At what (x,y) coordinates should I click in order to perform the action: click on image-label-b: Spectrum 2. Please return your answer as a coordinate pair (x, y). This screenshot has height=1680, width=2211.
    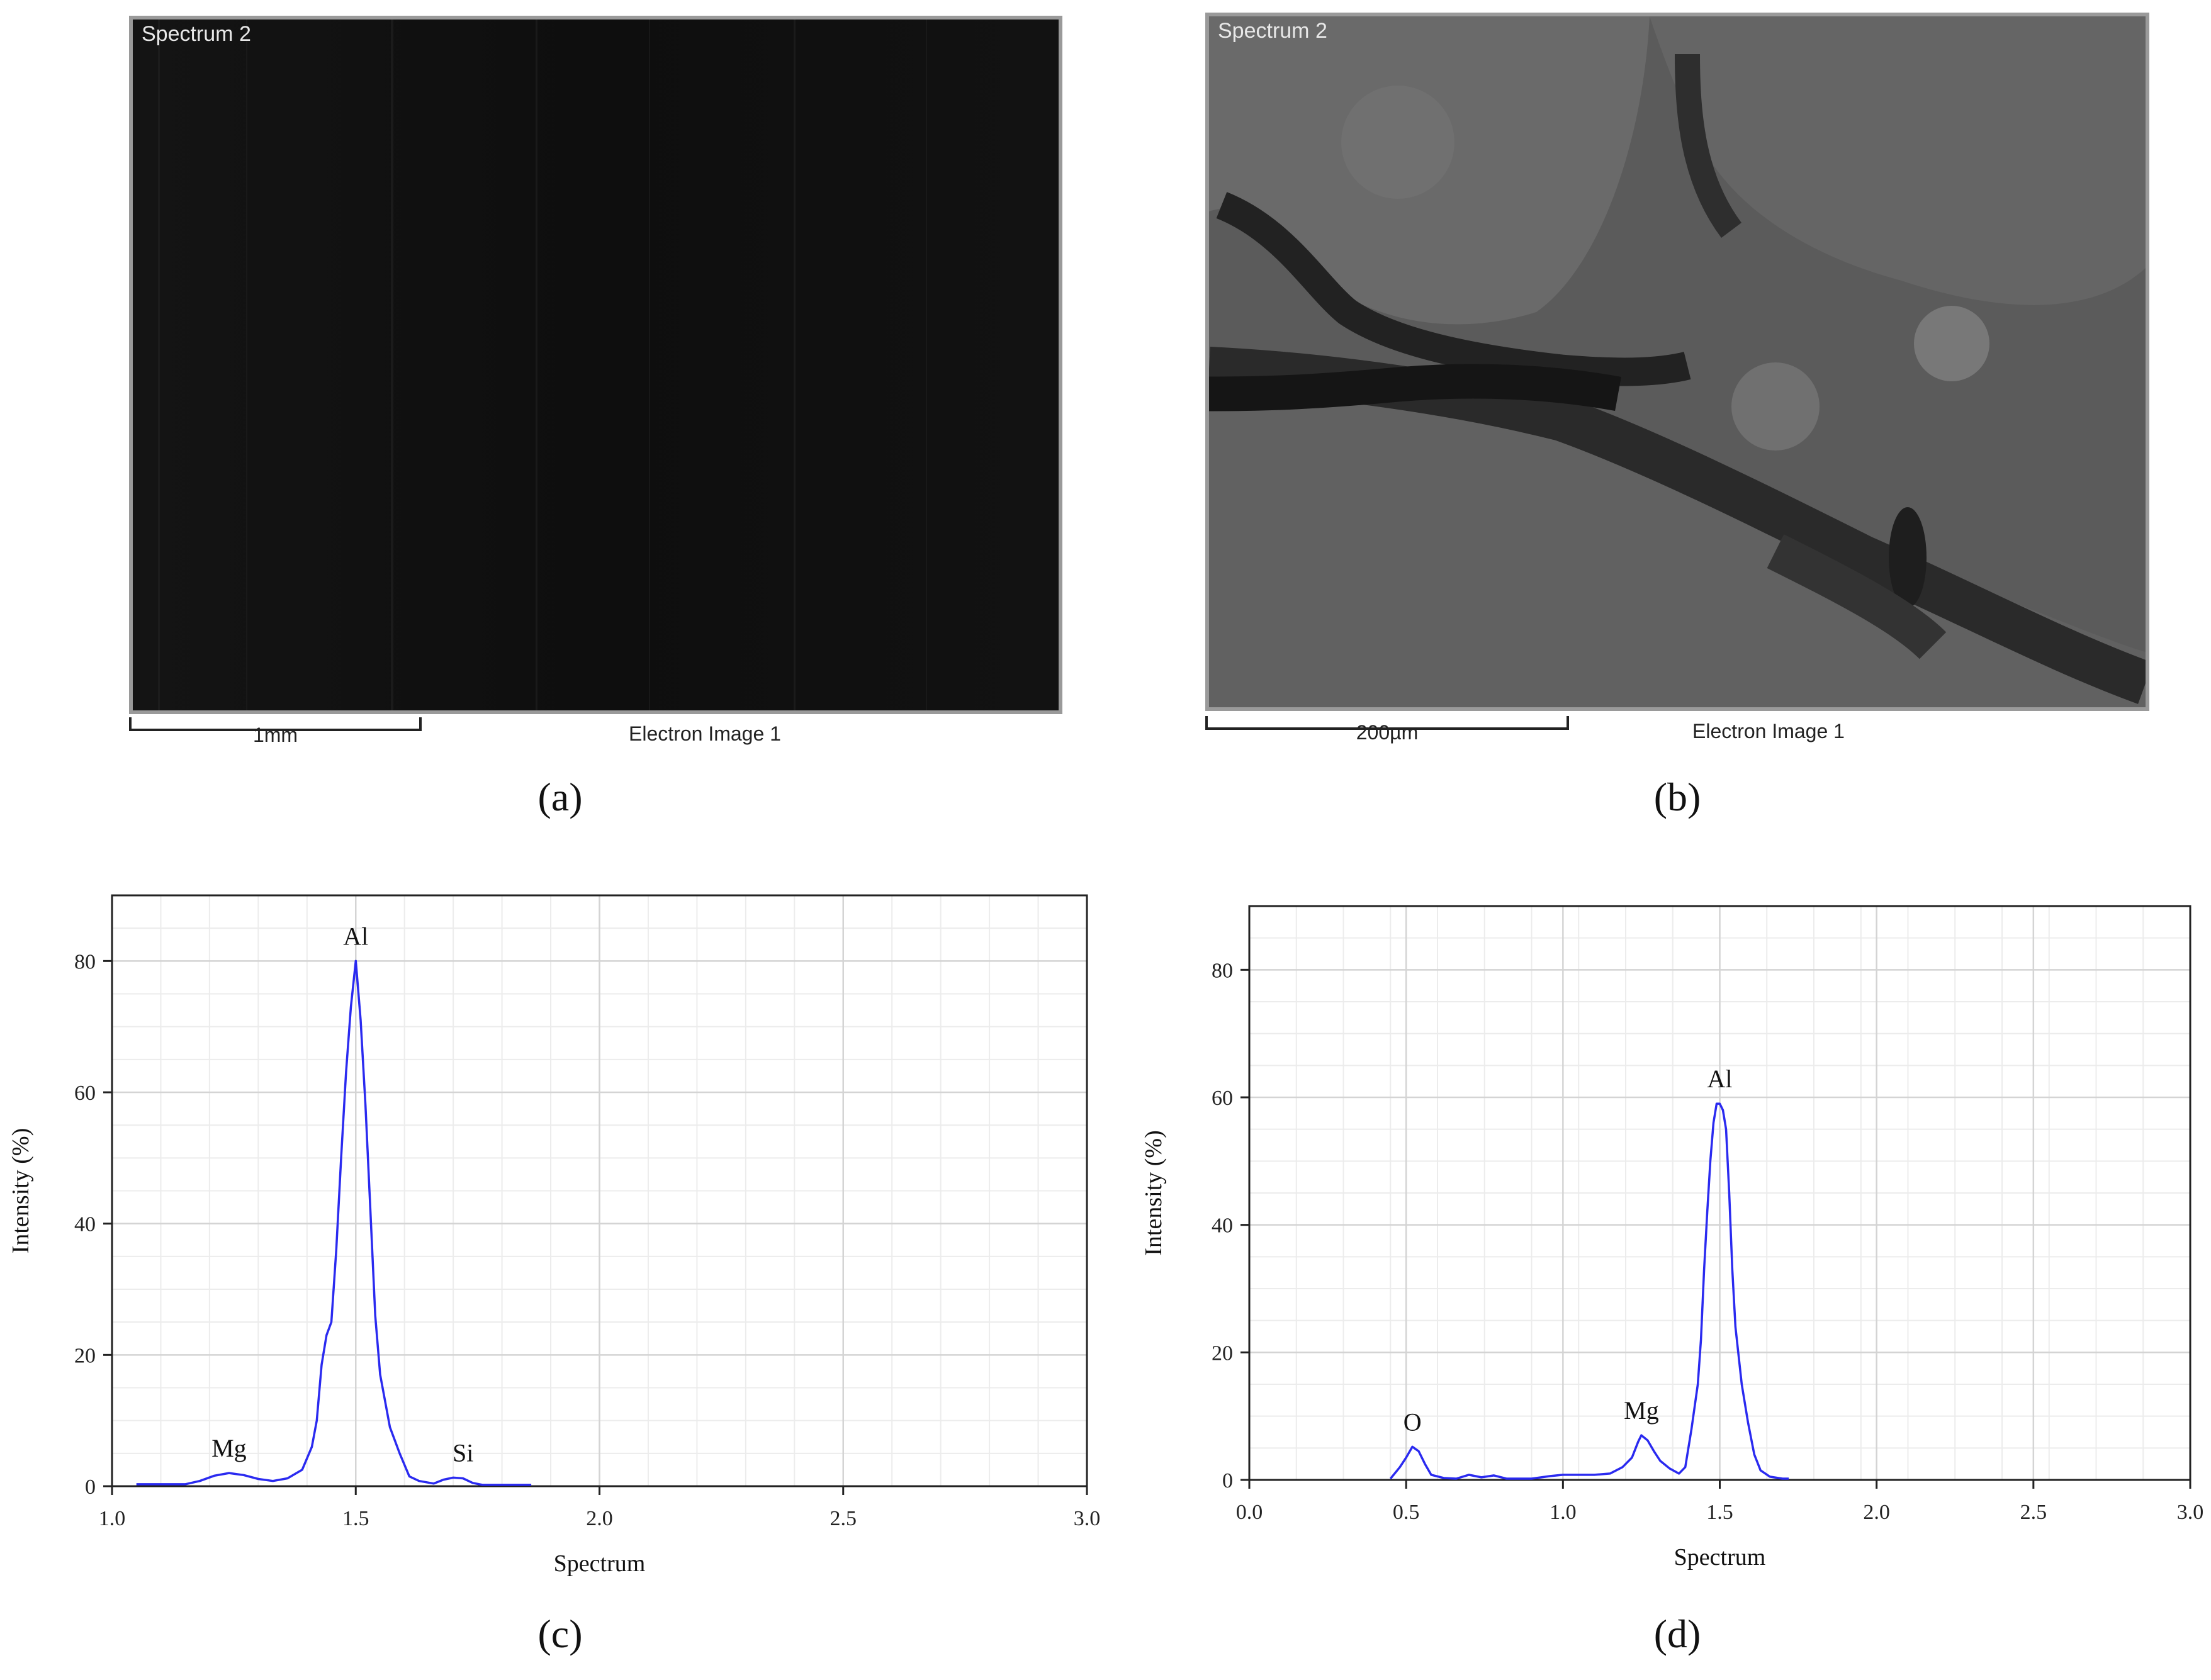
    Looking at the image, I should click on (1272, 31).